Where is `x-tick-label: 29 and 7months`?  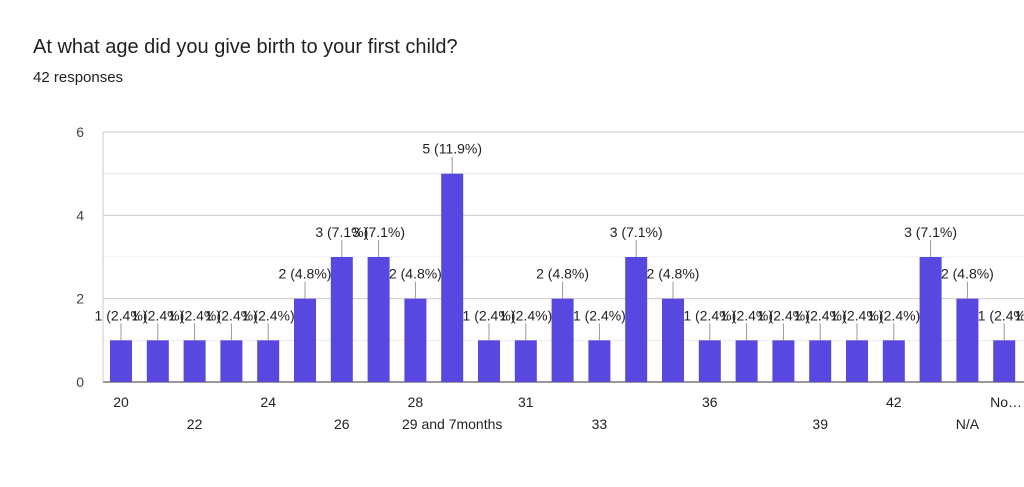 x-tick-label: 29 and 7months is located at coordinates (452, 424).